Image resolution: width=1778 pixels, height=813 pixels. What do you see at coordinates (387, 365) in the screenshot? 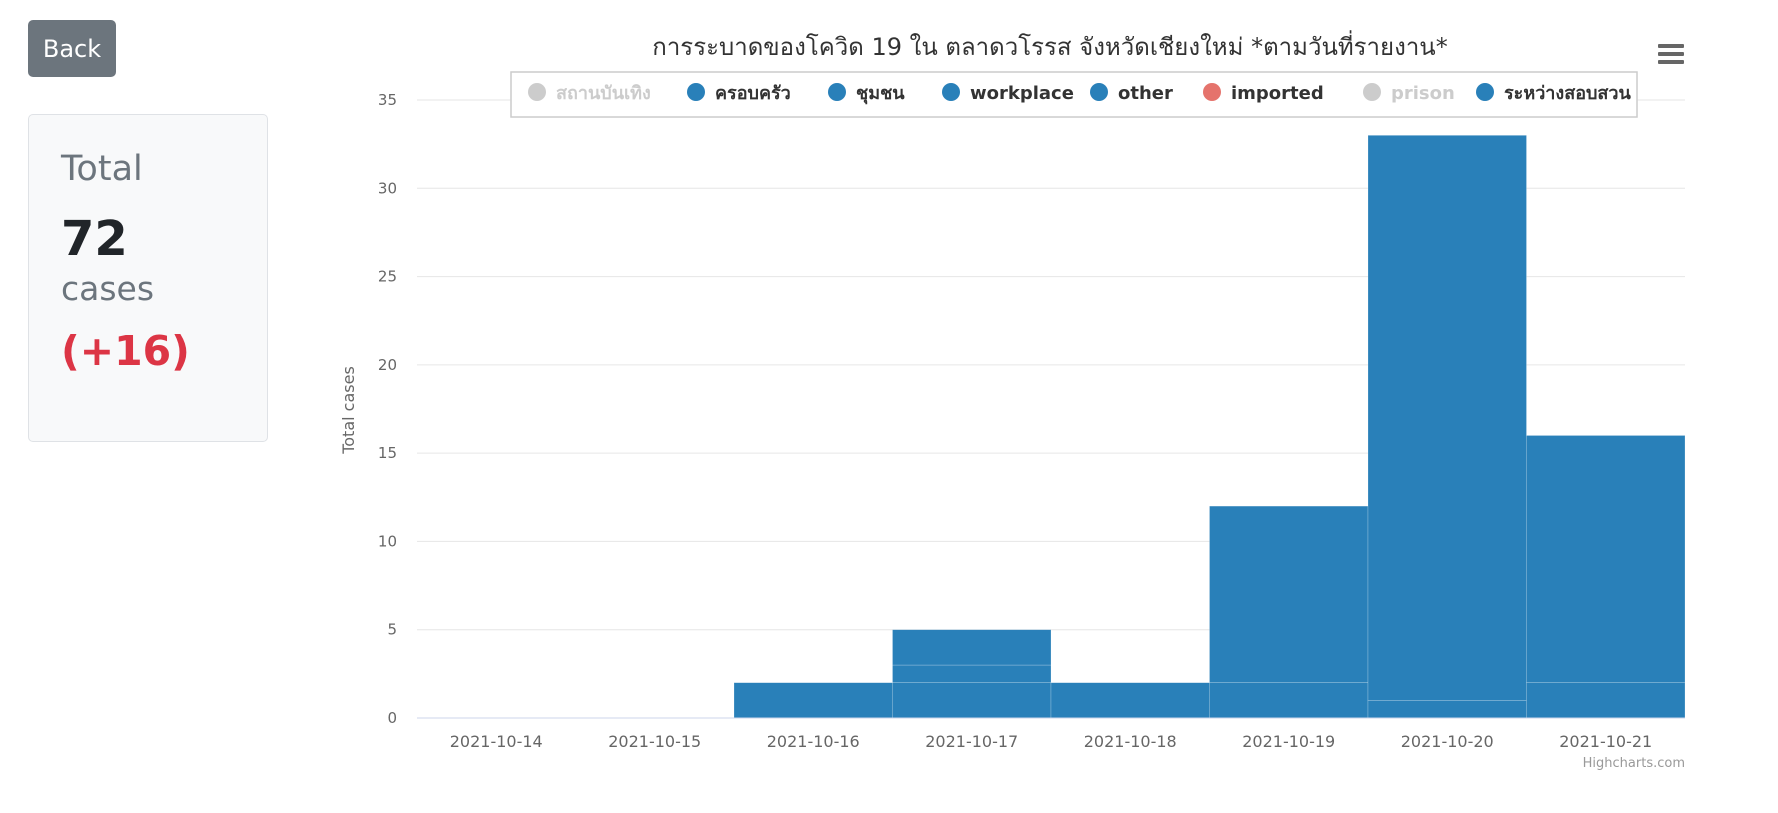
I see `y-tick-label: 20` at bounding box center [387, 365].